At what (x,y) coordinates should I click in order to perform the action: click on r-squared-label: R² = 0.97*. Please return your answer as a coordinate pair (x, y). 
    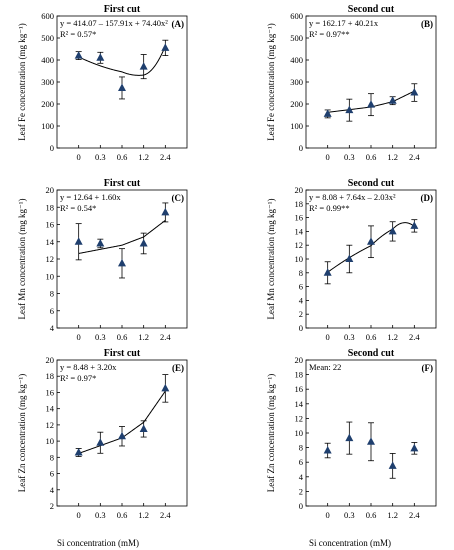
    Looking at the image, I should click on (78, 378).